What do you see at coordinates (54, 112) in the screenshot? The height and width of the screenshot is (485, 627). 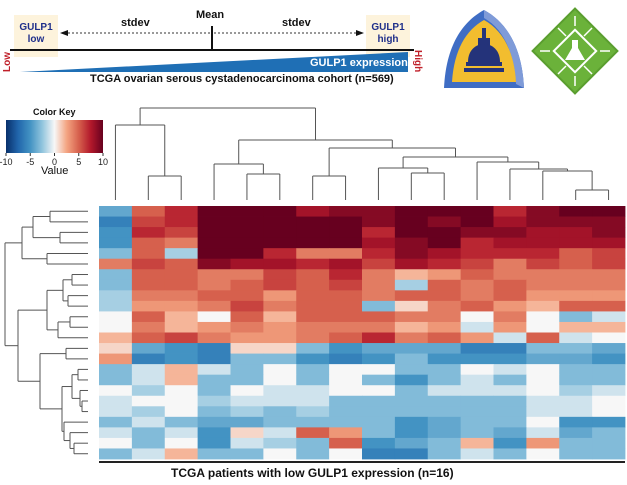 I see `color-key-title: Color Key` at bounding box center [54, 112].